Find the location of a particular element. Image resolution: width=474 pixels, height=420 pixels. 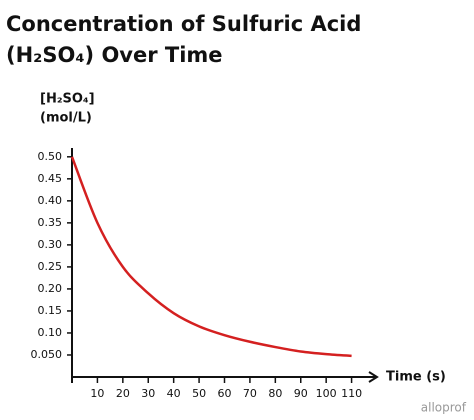

x-tick-label: 40 is located at coordinates (174, 393).